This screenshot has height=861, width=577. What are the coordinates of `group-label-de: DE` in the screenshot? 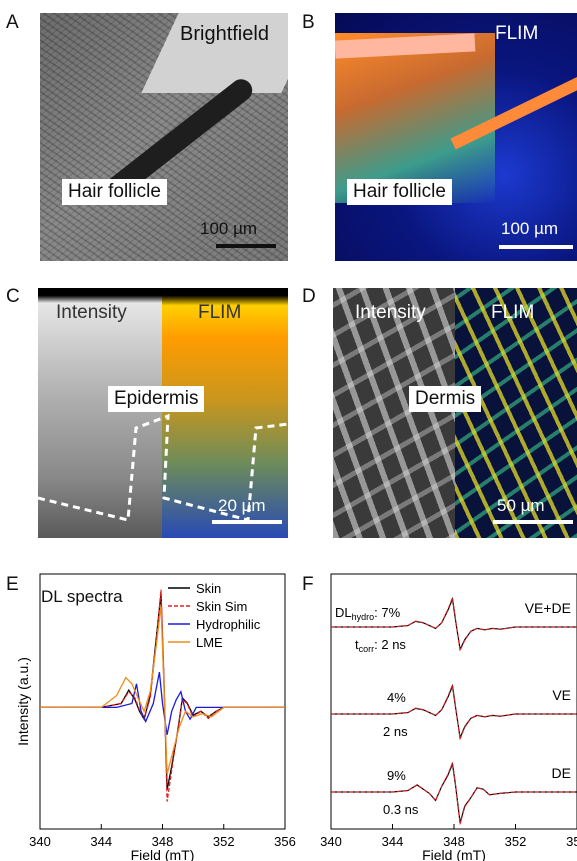 It's located at (561, 773).